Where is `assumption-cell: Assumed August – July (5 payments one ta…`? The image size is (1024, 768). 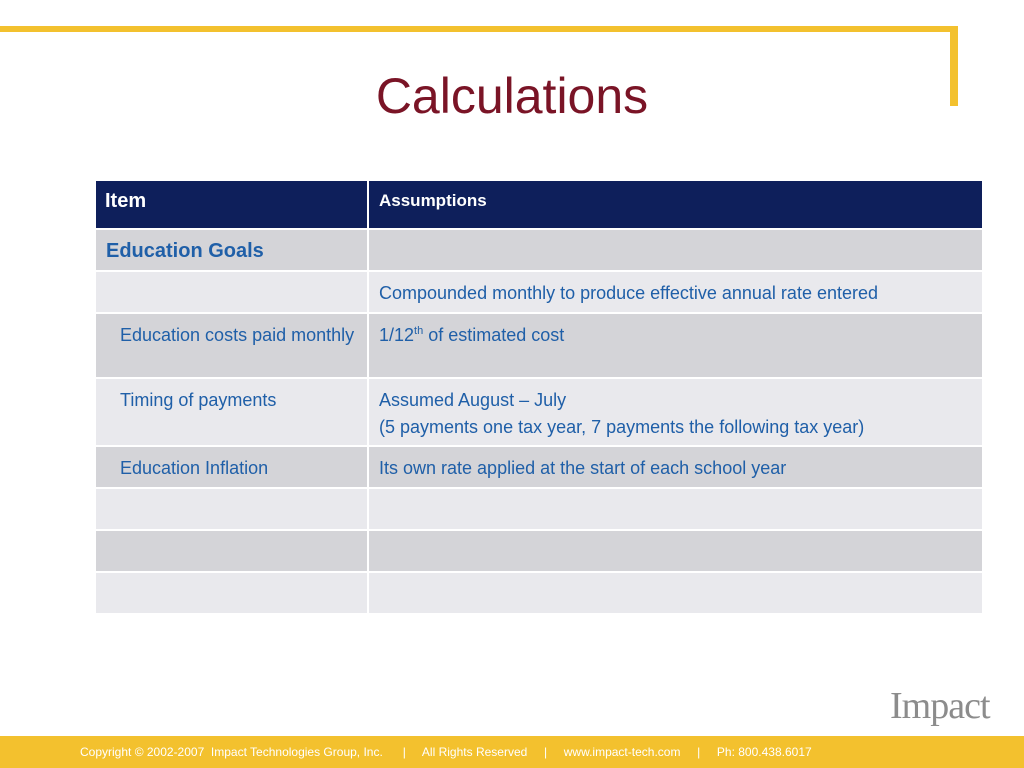 assumption-cell: Assumed August – July (5 payments one ta… is located at coordinates (675, 412).